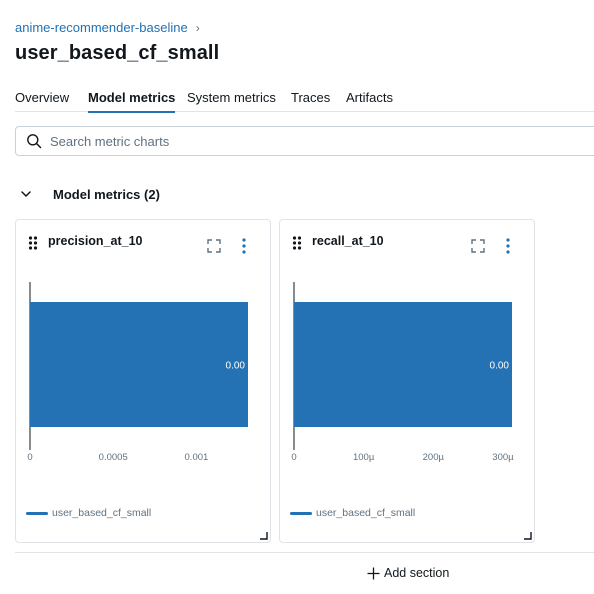 This screenshot has width=594, height=594. I want to click on section-header: Model metrics (2), so click(88, 194).